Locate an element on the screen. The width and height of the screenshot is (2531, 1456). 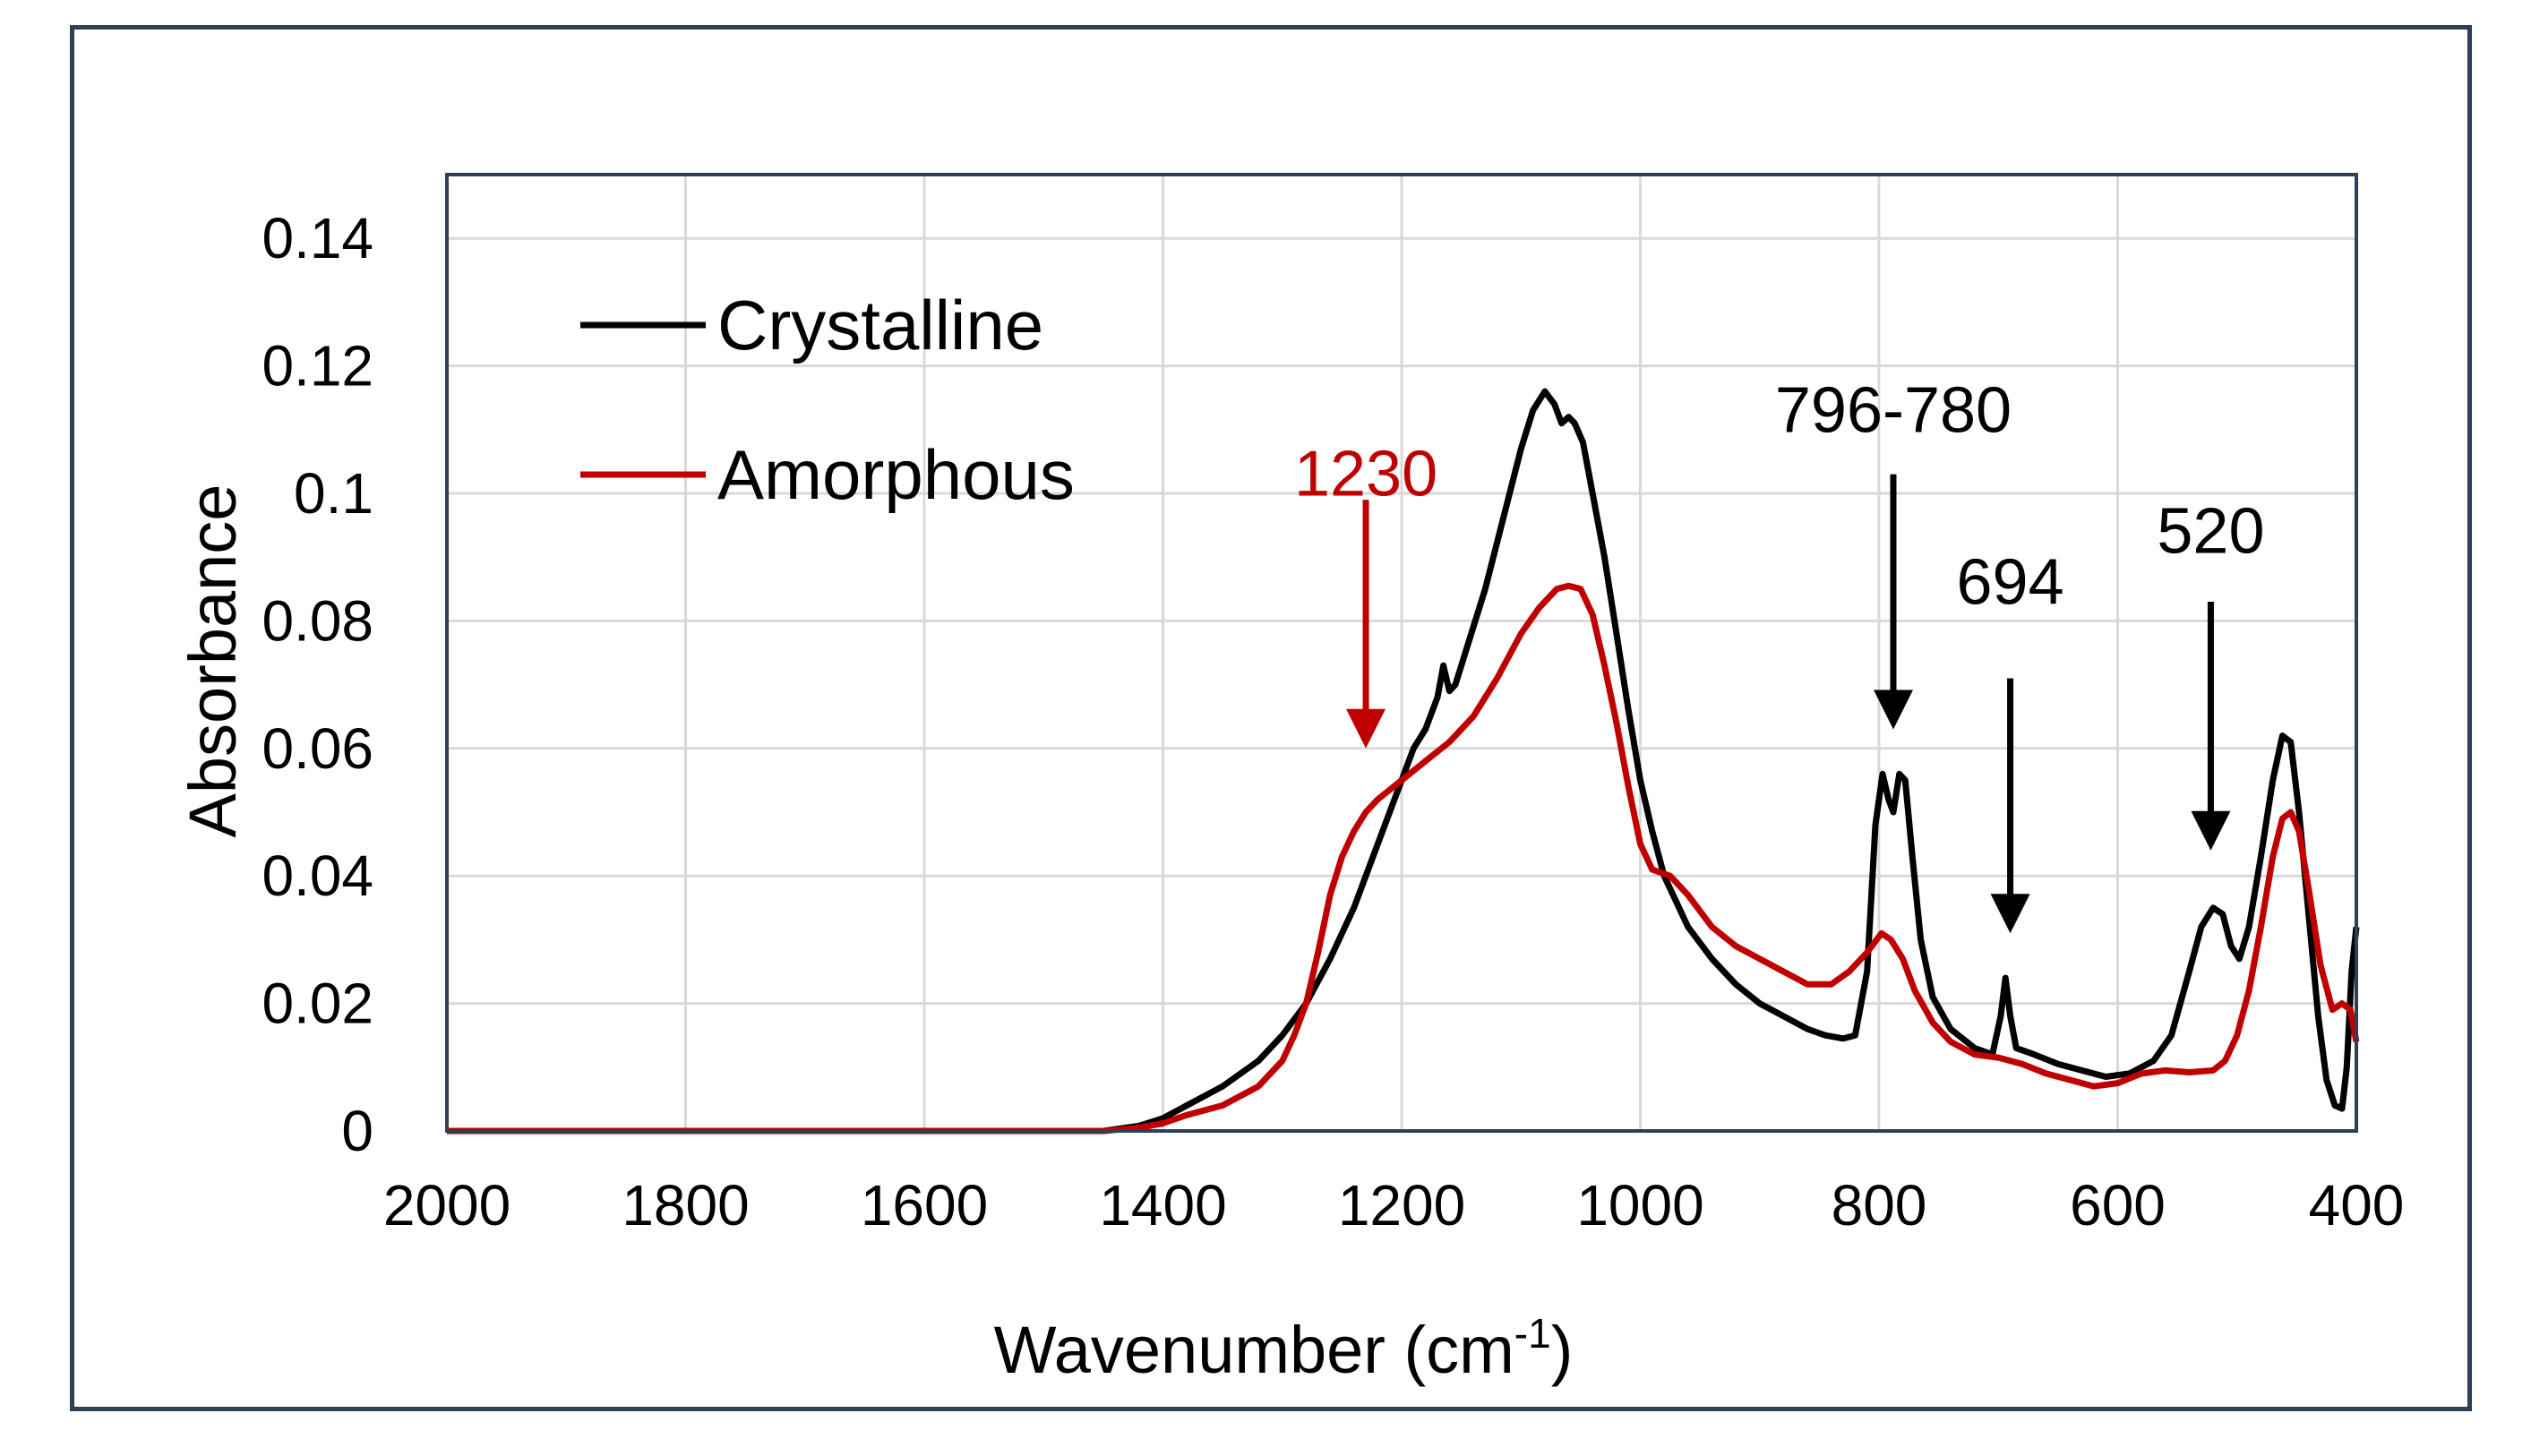
y-axis-title: Absorbance is located at coordinates (213, 661).